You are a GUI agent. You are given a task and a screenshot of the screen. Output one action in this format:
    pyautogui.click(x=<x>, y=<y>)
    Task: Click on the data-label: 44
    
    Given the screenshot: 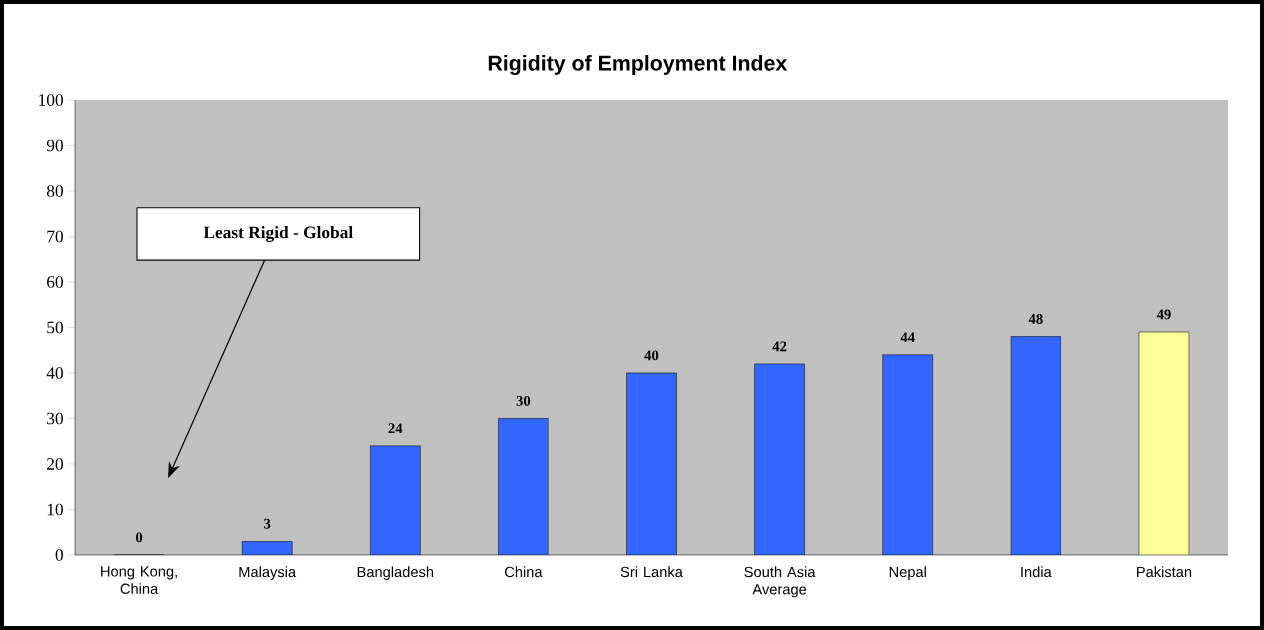 What is the action you would take?
    pyautogui.click(x=907, y=337)
    